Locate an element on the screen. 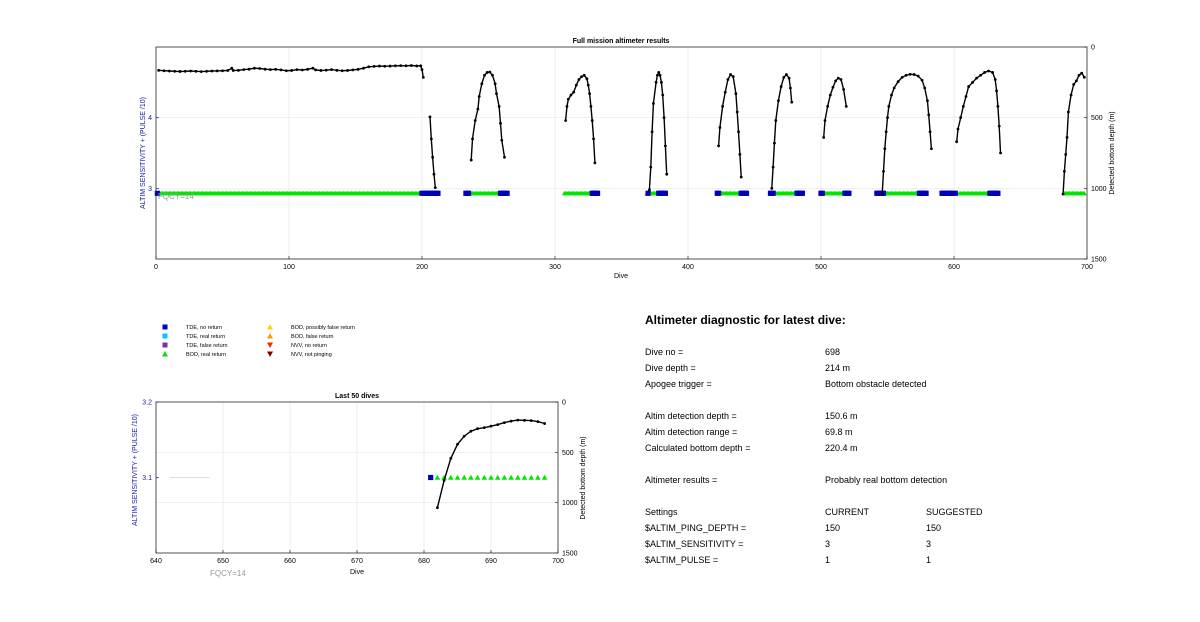 This screenshot has width=1200, height=622. dive-depth-value: 214 m is located at coordinates (838, 368).